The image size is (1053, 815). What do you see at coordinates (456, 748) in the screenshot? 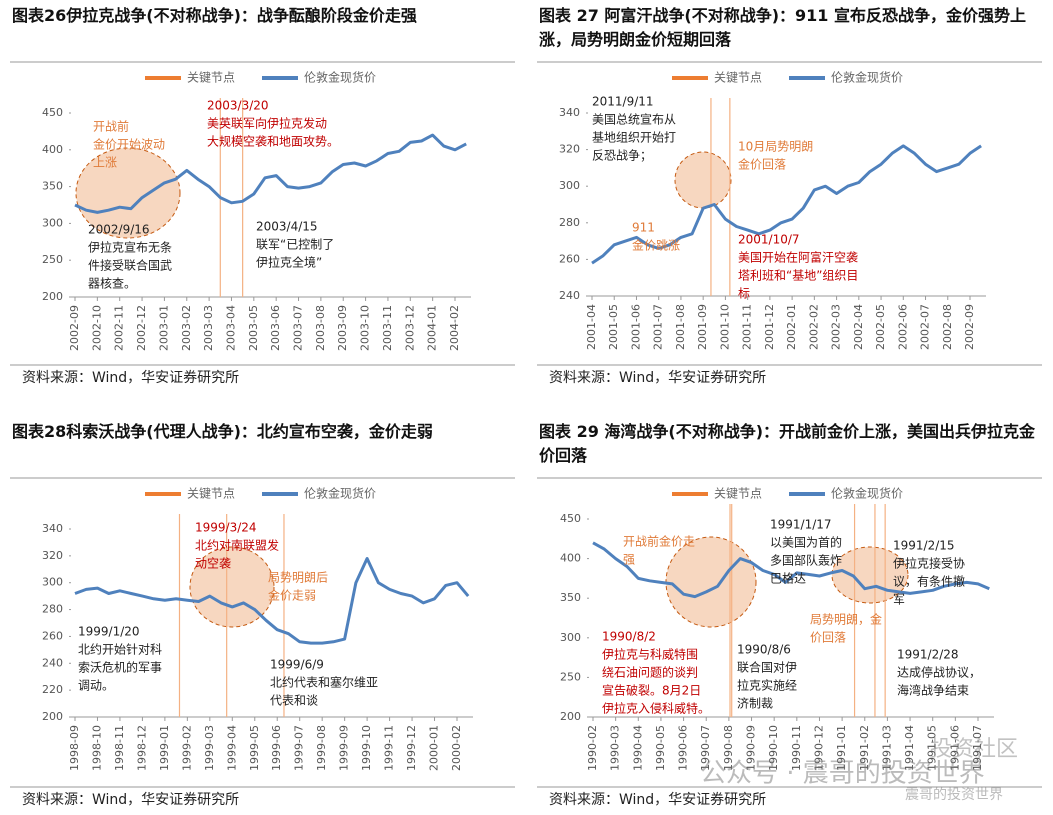
I see `x-tick-label: 2000-02` at bounding box center [456, 748].